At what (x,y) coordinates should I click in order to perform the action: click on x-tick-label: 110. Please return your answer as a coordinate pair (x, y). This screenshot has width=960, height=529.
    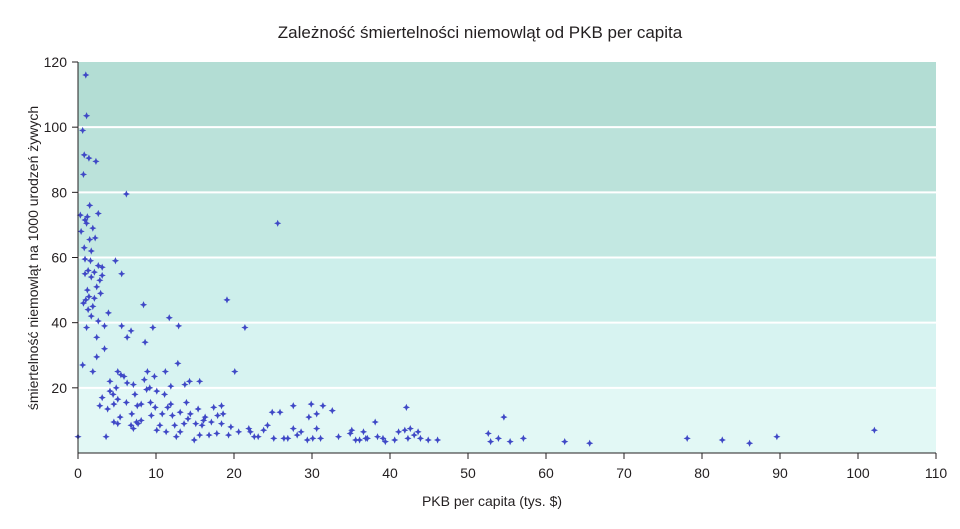
    Looking at the image, I should click on (936, 473).